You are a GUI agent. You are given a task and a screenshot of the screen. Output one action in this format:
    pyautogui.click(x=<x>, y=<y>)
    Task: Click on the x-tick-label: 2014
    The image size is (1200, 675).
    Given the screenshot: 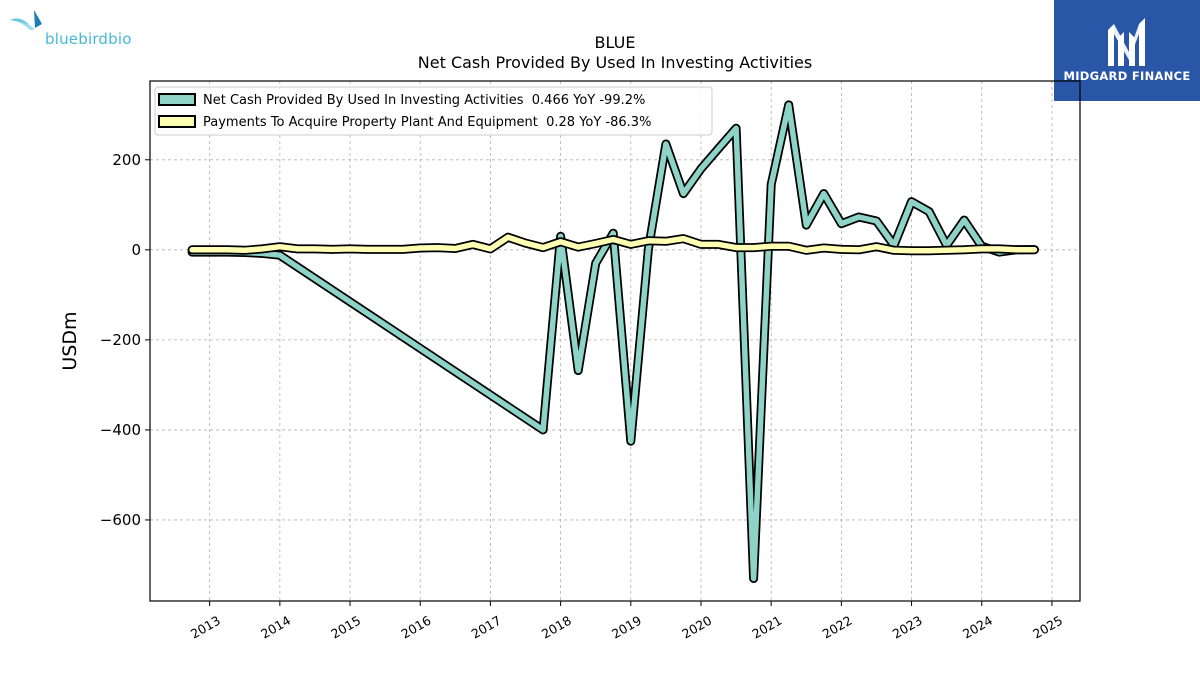 What is the action you would take?
    pyautogui.click(x=275, y=627)
    